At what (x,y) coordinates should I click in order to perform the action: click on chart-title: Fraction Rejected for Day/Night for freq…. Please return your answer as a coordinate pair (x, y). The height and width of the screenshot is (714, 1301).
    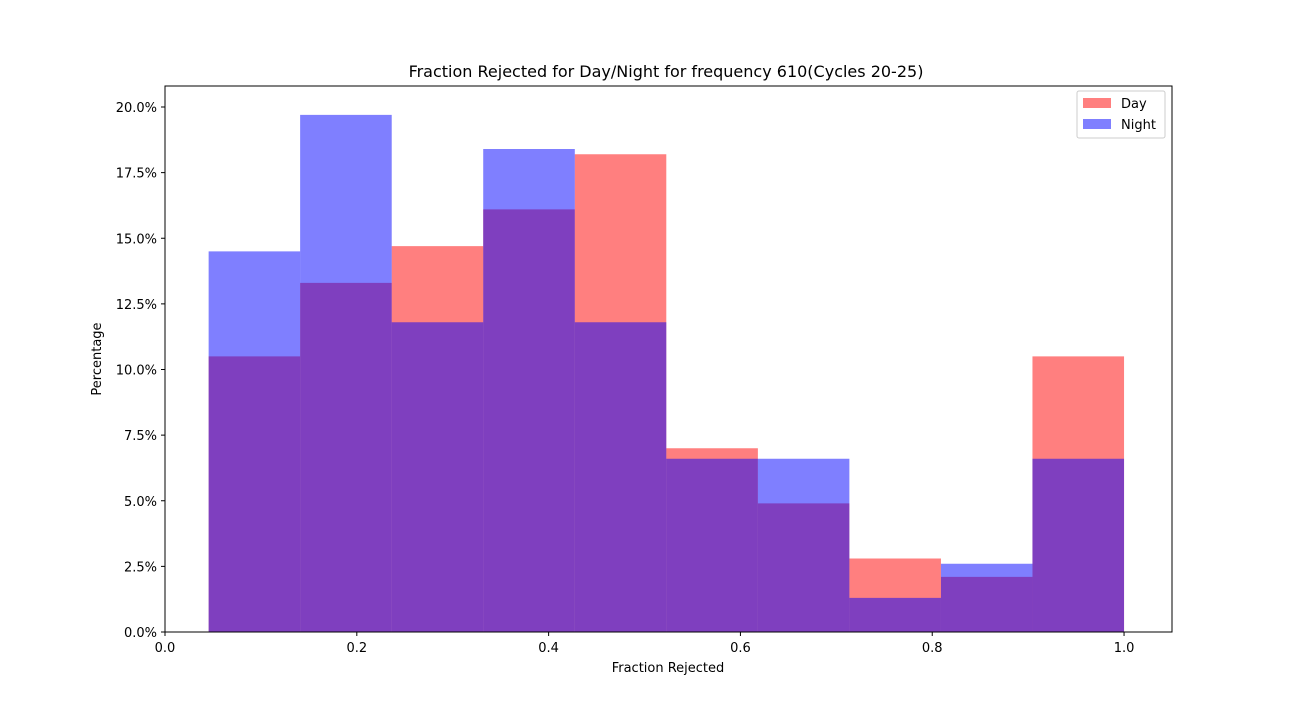
    Looking at the image, I should click on (666, 71).